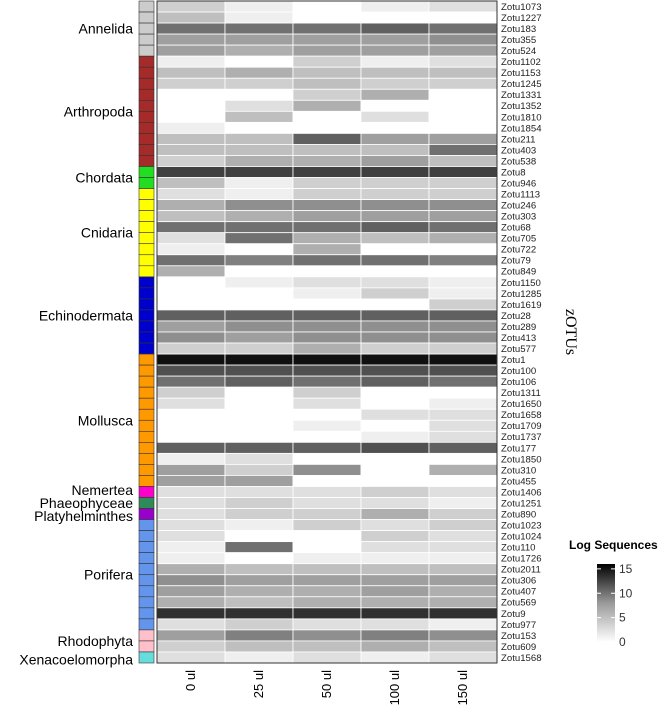  I want to click on zotu-label: Zotu577, so click(518, 349).